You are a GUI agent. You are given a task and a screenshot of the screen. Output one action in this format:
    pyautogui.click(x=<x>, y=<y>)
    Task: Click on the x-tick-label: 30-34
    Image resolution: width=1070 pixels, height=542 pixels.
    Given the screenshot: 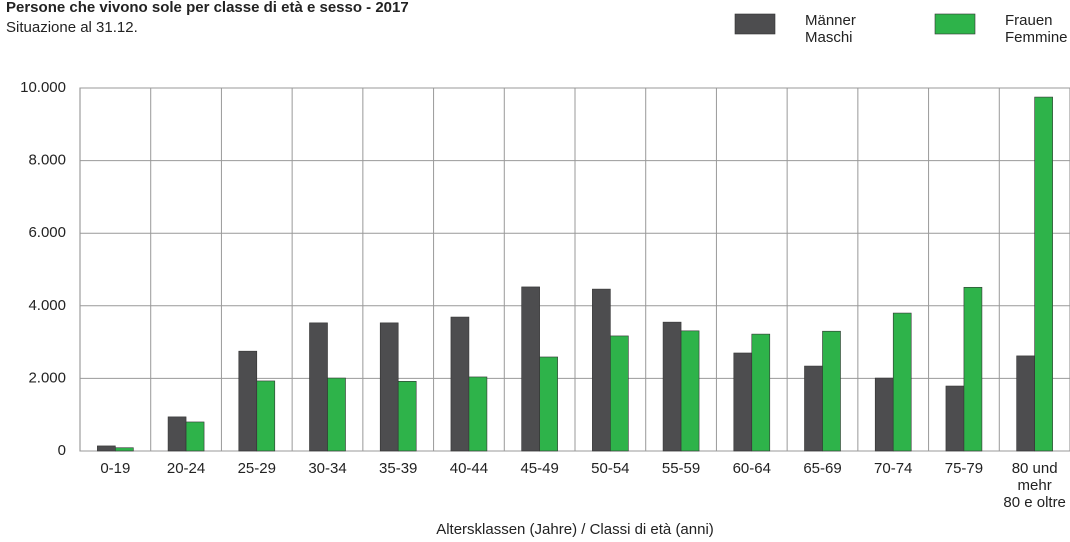 What is the action you would take?
    pyautogui.click(x=327, y=468)
    